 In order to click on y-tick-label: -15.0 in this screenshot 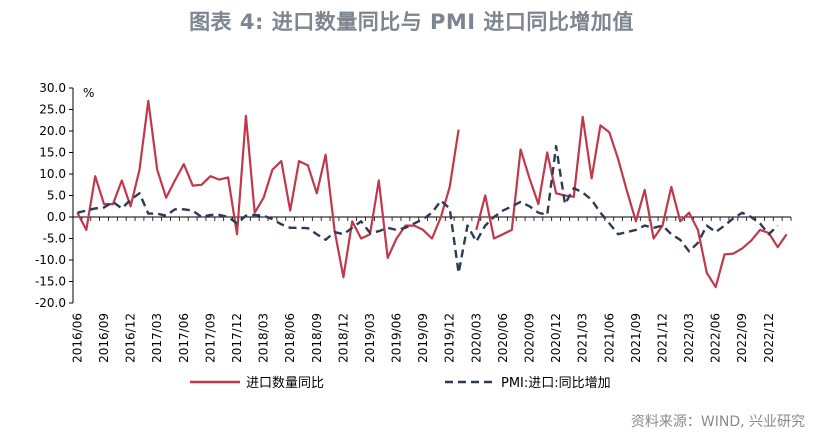, I will do `click(50, 282)`.